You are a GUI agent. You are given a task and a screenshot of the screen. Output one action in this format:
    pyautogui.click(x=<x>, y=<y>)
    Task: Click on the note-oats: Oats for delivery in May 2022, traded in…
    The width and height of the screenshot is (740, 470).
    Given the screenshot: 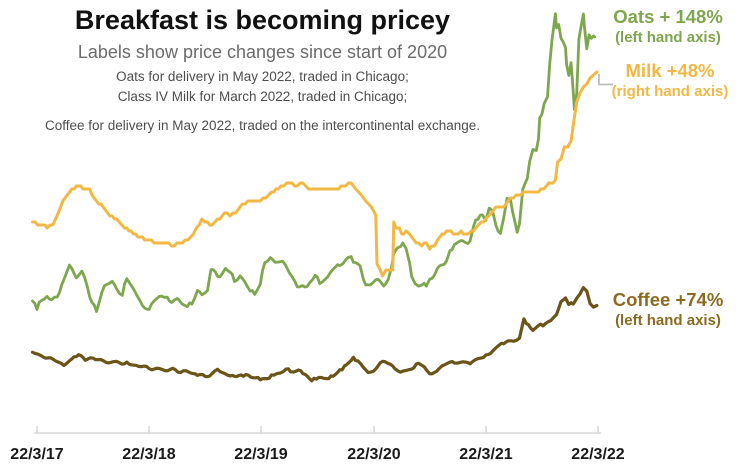 What is the action you would take?
    pyautogui.click(x=262, y=76)
    